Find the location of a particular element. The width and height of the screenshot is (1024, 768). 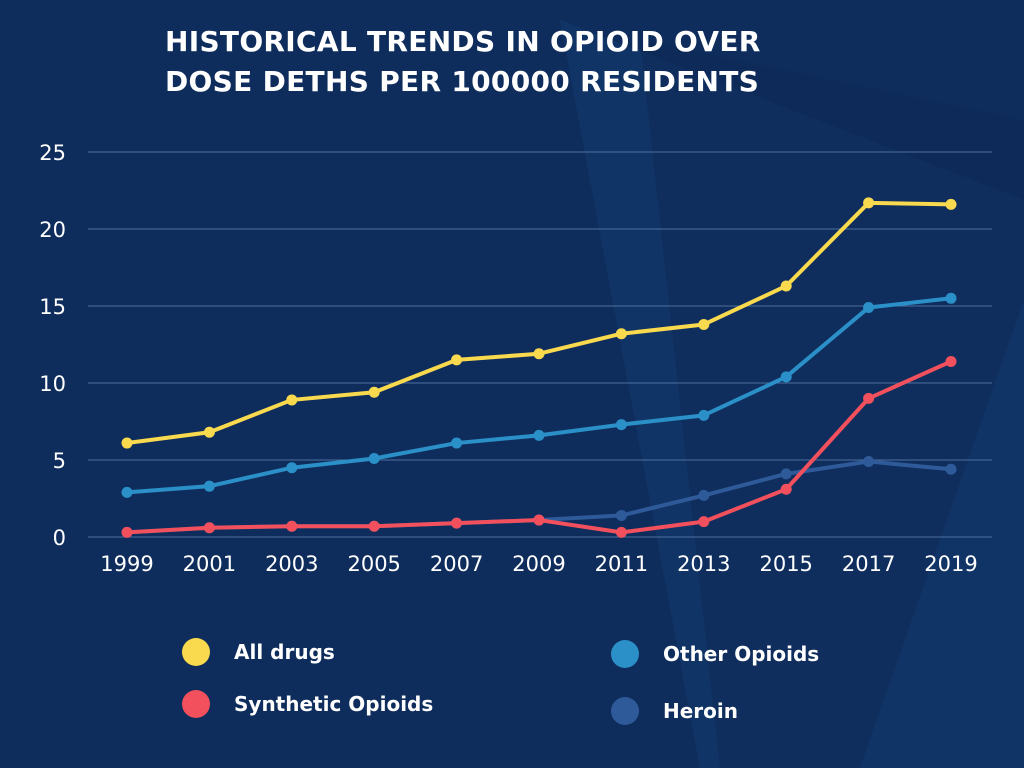

legend-swatch-synthetic-opioids is located at coordinates (196, 704).